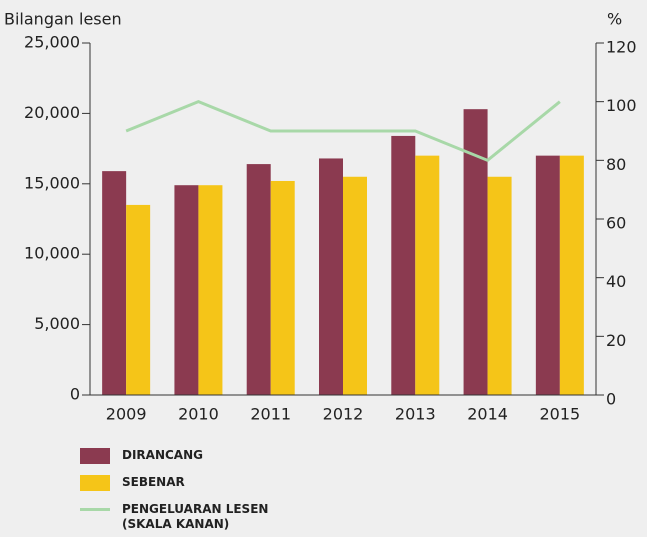 The image size is (647, 537). What do you see at coordinates (616, 340) in the screenshot?
I see `y2-tick-label: 20` at bounding box center [616, 340].